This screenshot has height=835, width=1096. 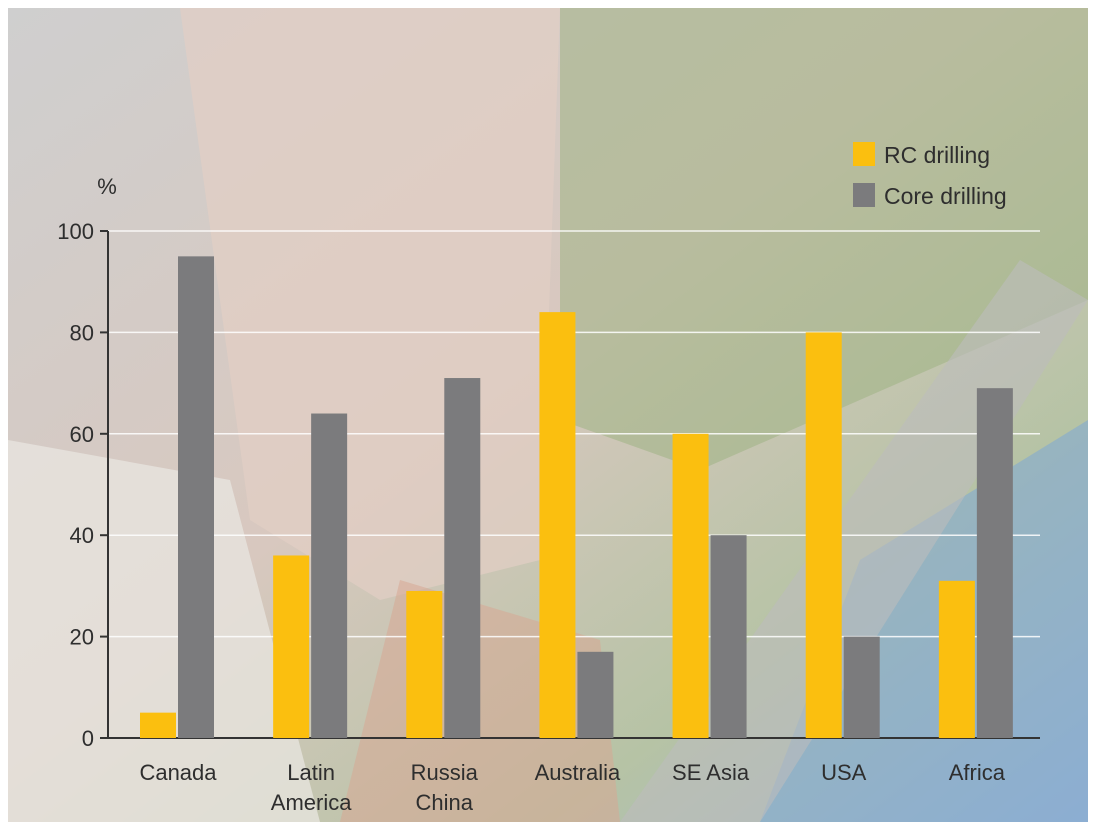 What do you see at coordinates (82, 637) in the screenshot?
I see `y-tick-label: 20` at bounding box center [82, 637].